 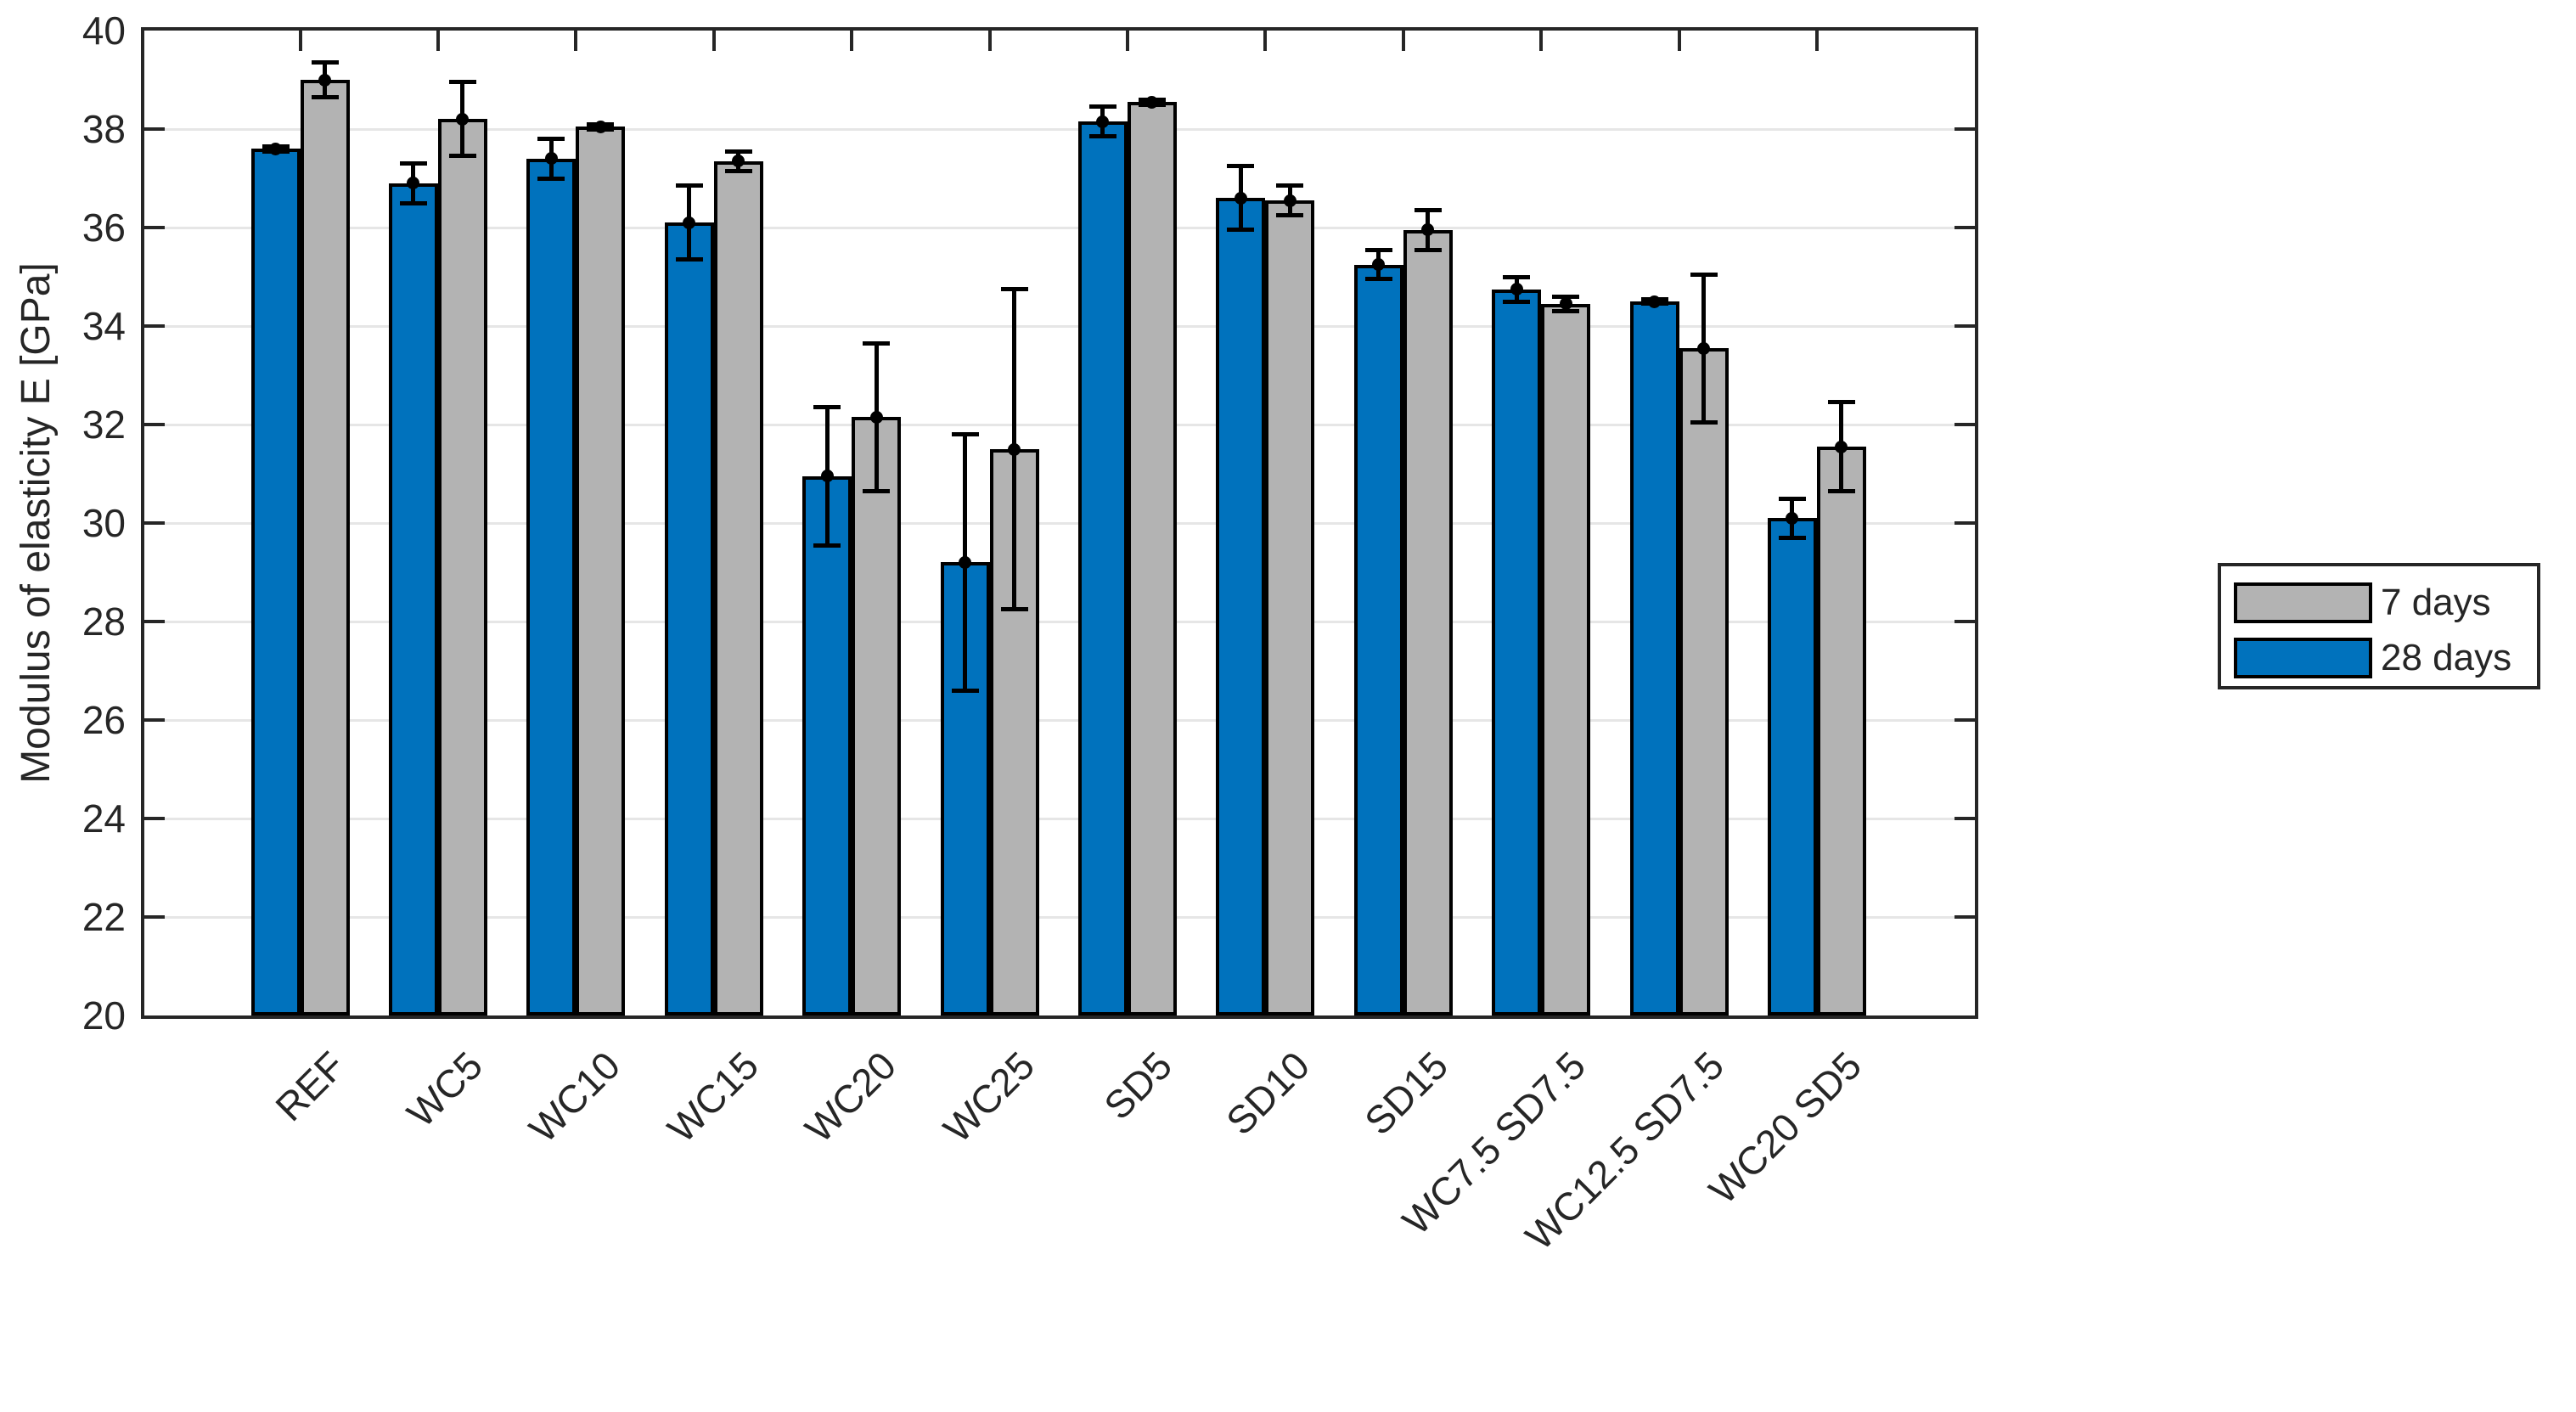 What do you see at coordinates (1378, 639) in the screenshot?
I see `bar-28-days-SD15` at bounding box center [1378, 639].